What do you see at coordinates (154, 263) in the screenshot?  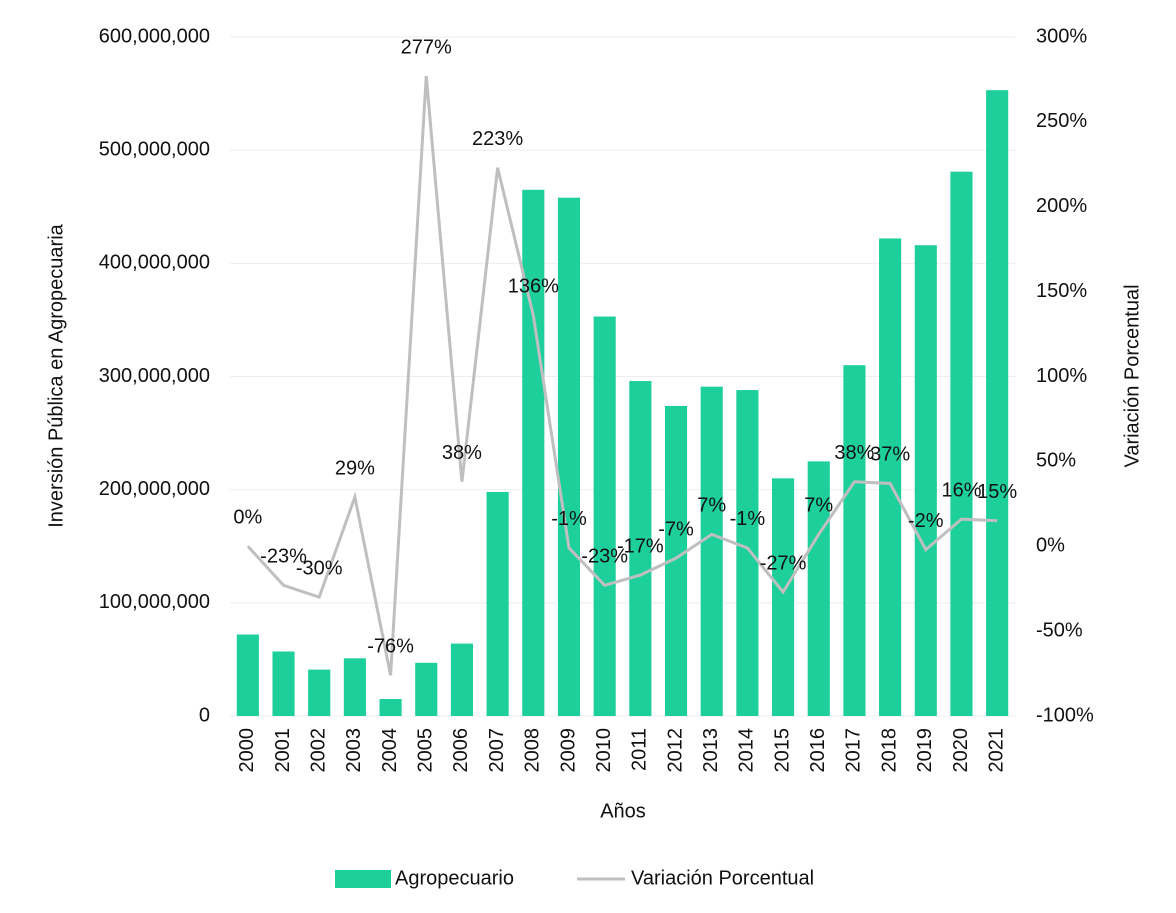 I see `y-tick-label: 400,000,000` at bounding box center [154, 263].